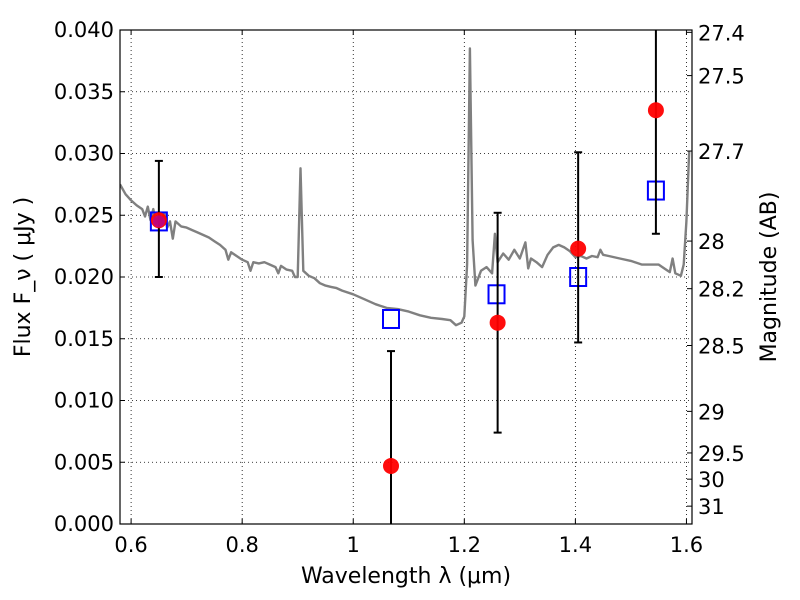 The height and width of the screenshot is (600, 800). I want to click on y2-tick-label: 27.5, so click(721, 77).